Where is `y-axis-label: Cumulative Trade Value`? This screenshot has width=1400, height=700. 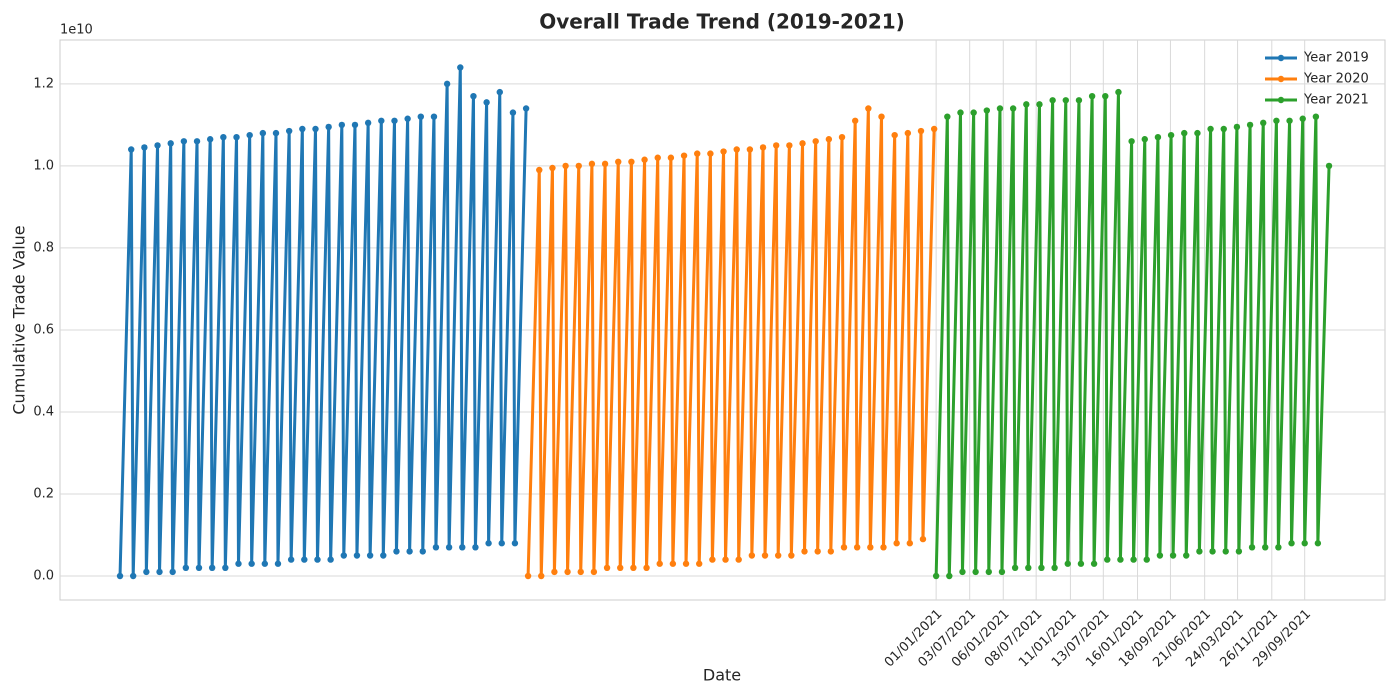
y-axis-label: Cumulative Trade Value is located at coordinates (19, 319).